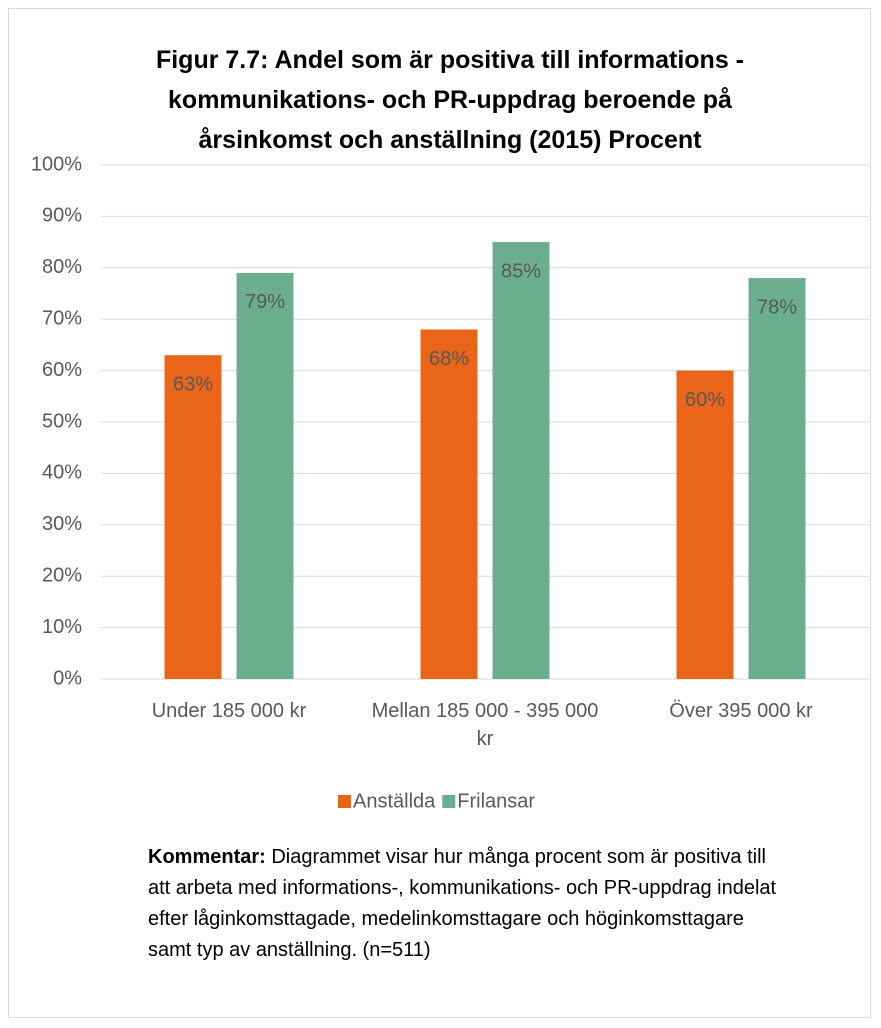  Describe the element at coordinates (62, 216) in the screenshot. I see `y-tick-label: 90%` at that location.